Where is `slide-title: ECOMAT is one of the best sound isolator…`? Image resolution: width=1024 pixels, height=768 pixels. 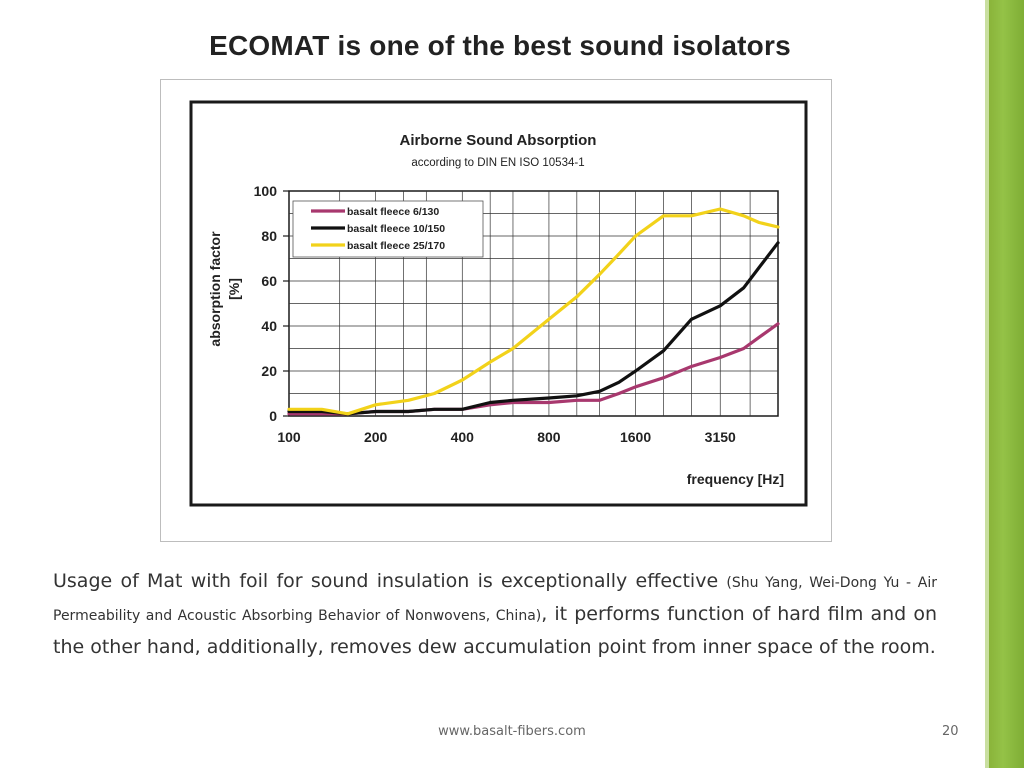
slide-title: ECOMAT is one of the best sound isolator… is located at coordinates (500, 45).